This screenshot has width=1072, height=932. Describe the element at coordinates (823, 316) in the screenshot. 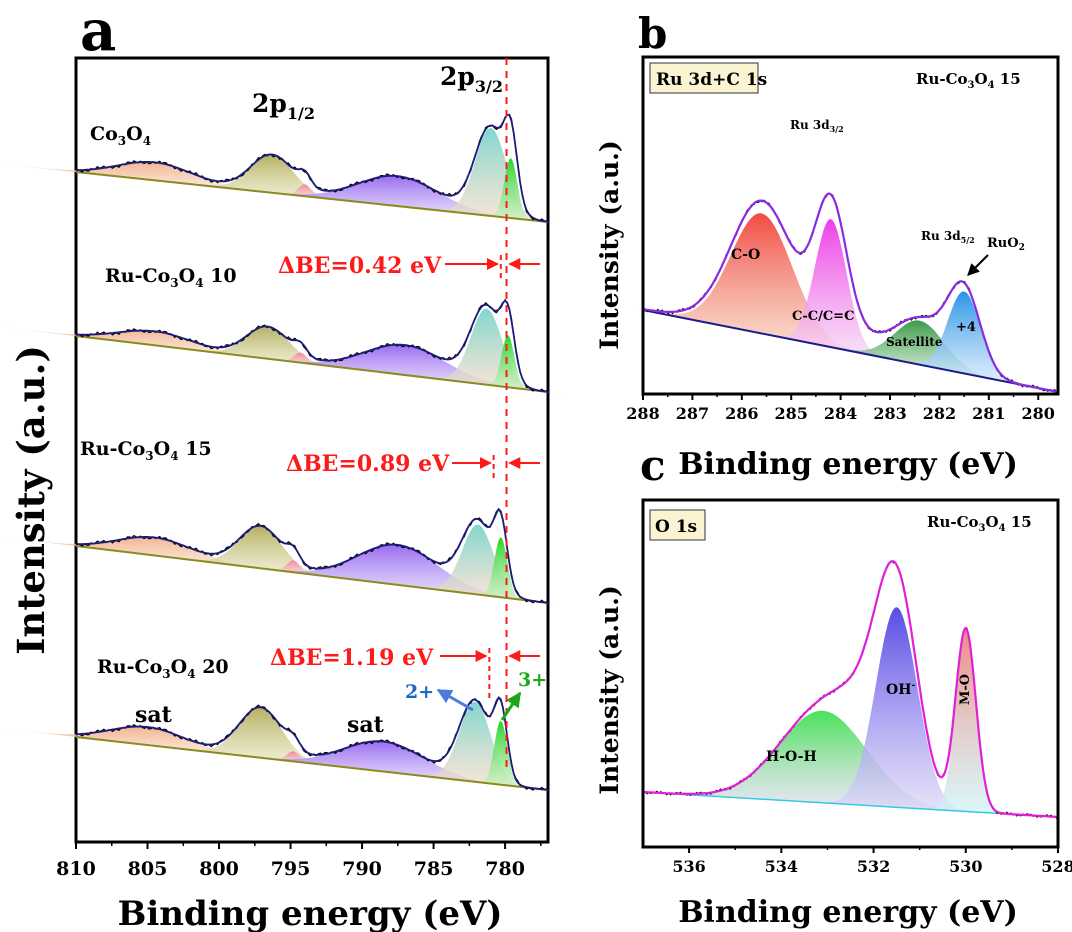

I see `panel-b-cc-label: C-C/C=C` at that location.